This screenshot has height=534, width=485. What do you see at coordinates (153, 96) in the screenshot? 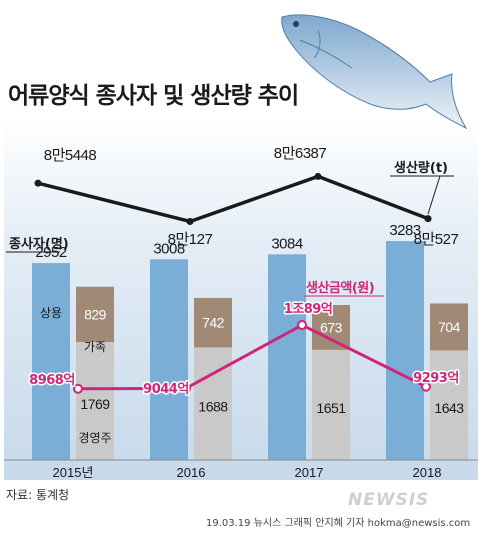
I see `chart-title: 어류양식 종사자 및 생산량 추이` at bounding box center [153, 96].